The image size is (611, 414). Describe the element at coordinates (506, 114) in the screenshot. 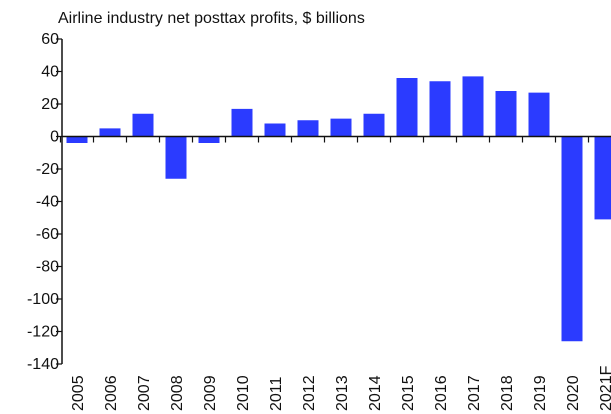

I see `bar-2018` at that location.